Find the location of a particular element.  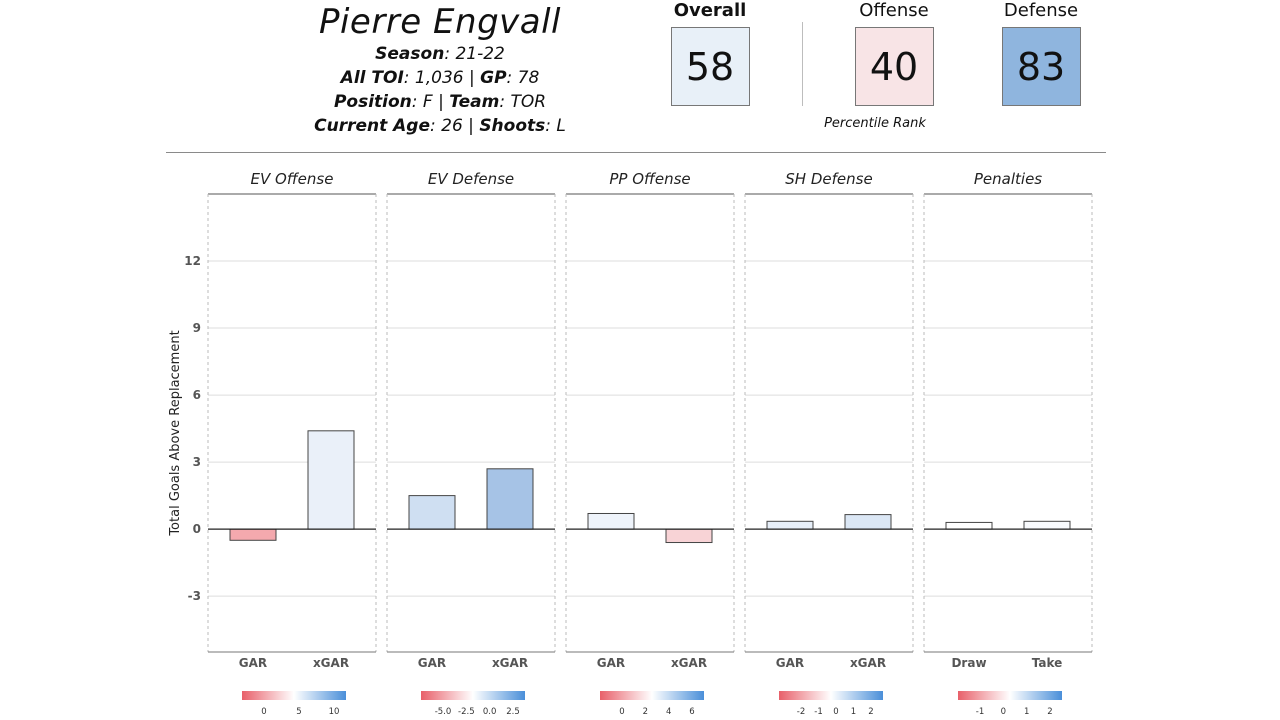

defense-label: Defense is located at coordinates (1041, 10).